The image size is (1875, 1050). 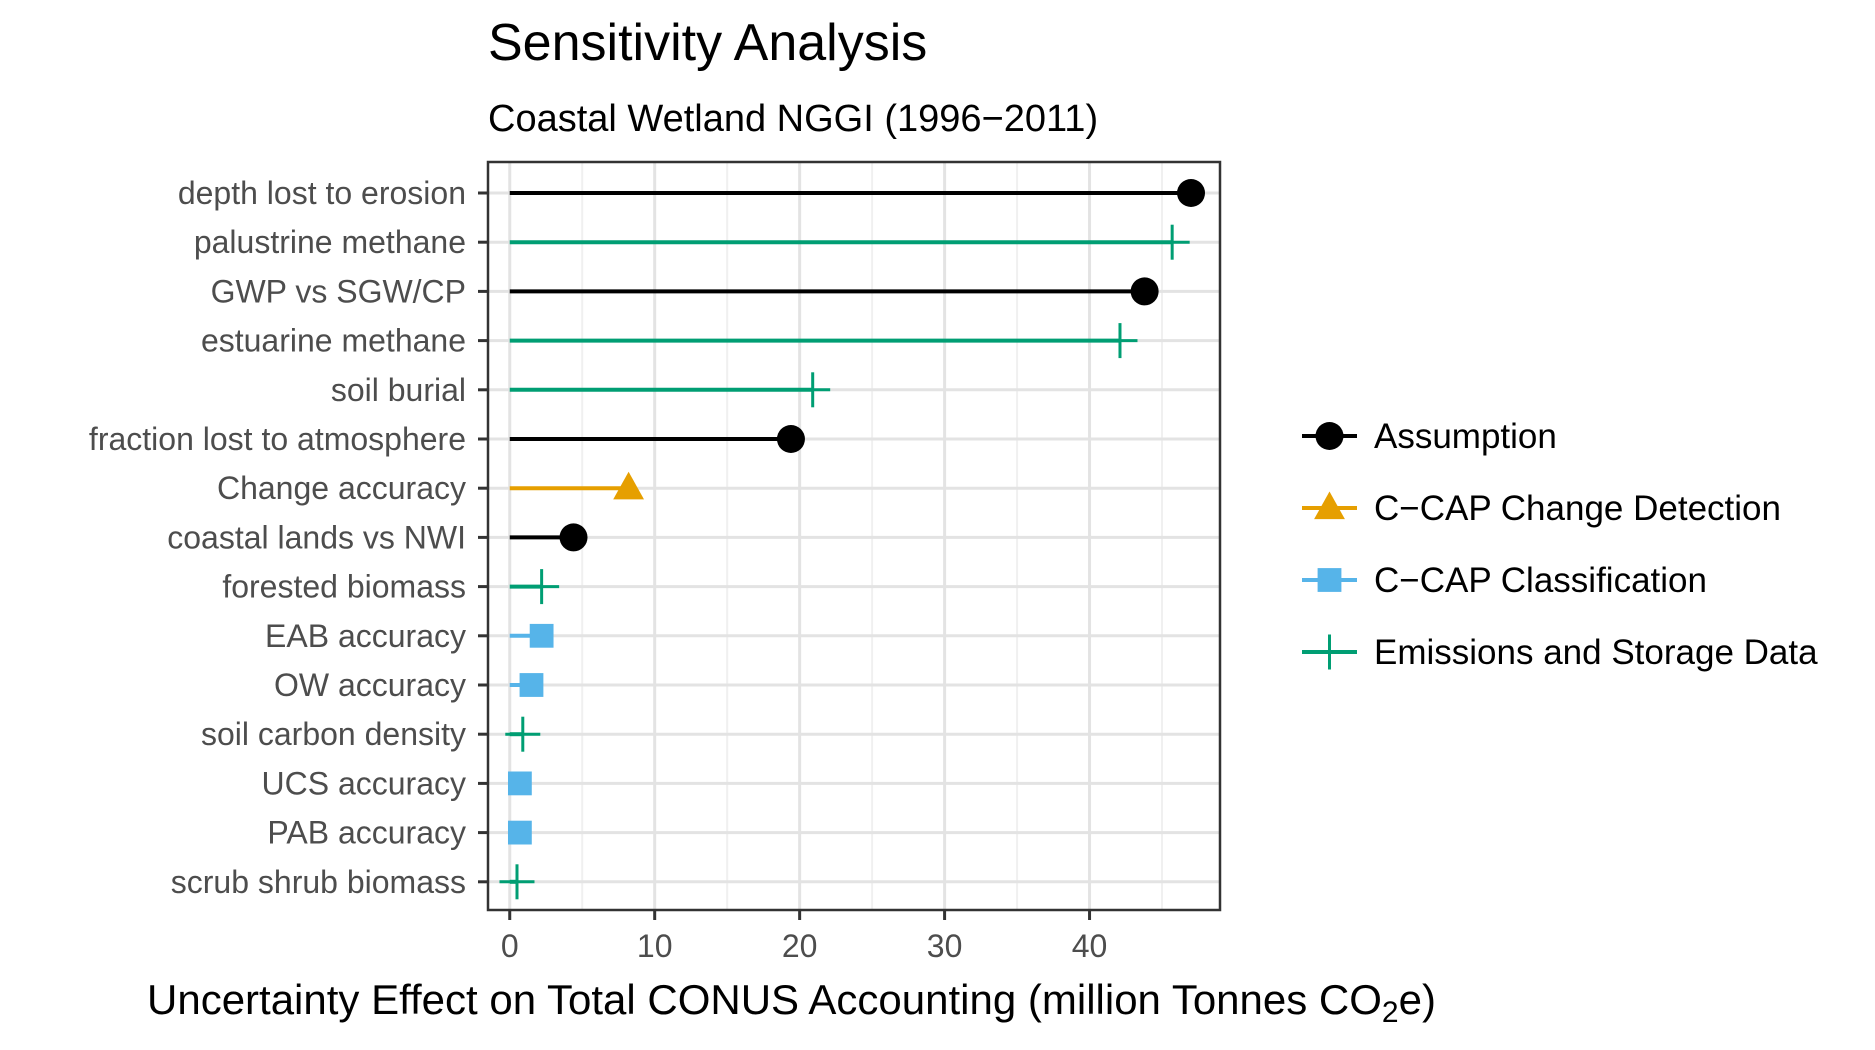 I want to click on x-axis-title-subscript: 2, so click(x=1390, y=1012).